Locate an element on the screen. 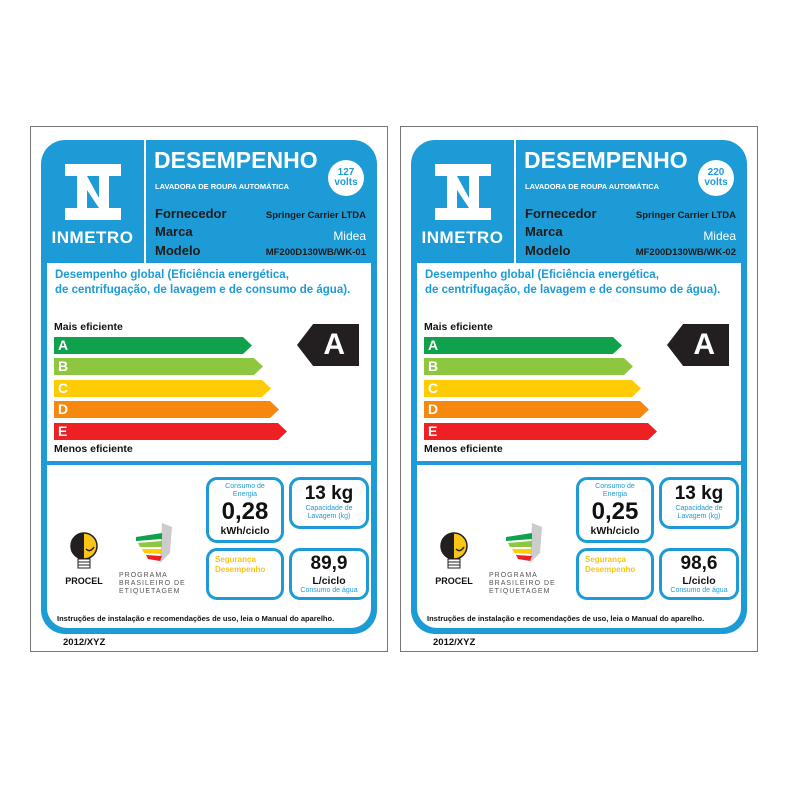 The width and height of the screenshot is (800, 800). energy-value: 0,25 is located at coordinates (615, 511).